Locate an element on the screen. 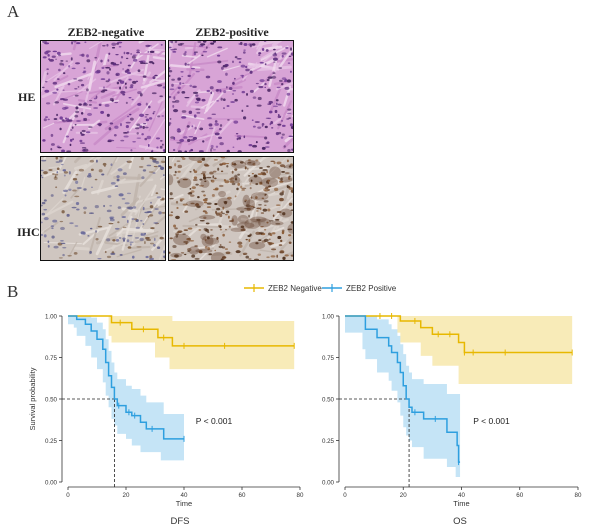  legend-negative: ZEB2 Negative is located at coordinates (283, 288).